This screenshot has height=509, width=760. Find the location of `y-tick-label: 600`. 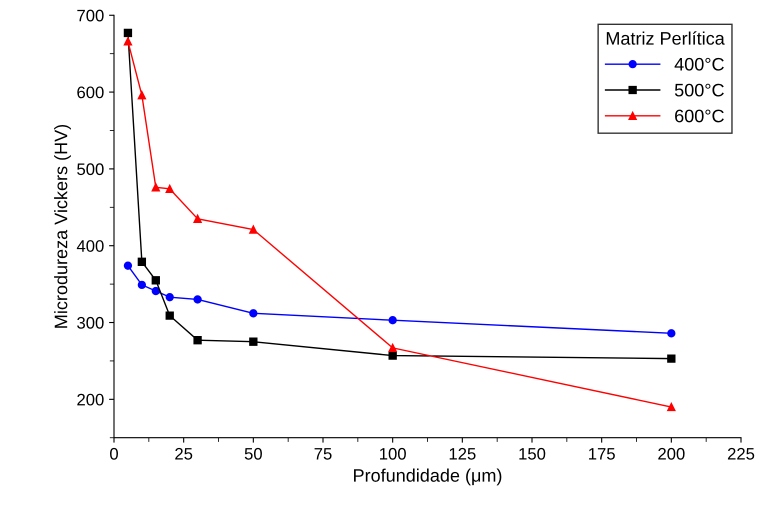

y-tick-label: 600 is located at coordinates (90, 92).